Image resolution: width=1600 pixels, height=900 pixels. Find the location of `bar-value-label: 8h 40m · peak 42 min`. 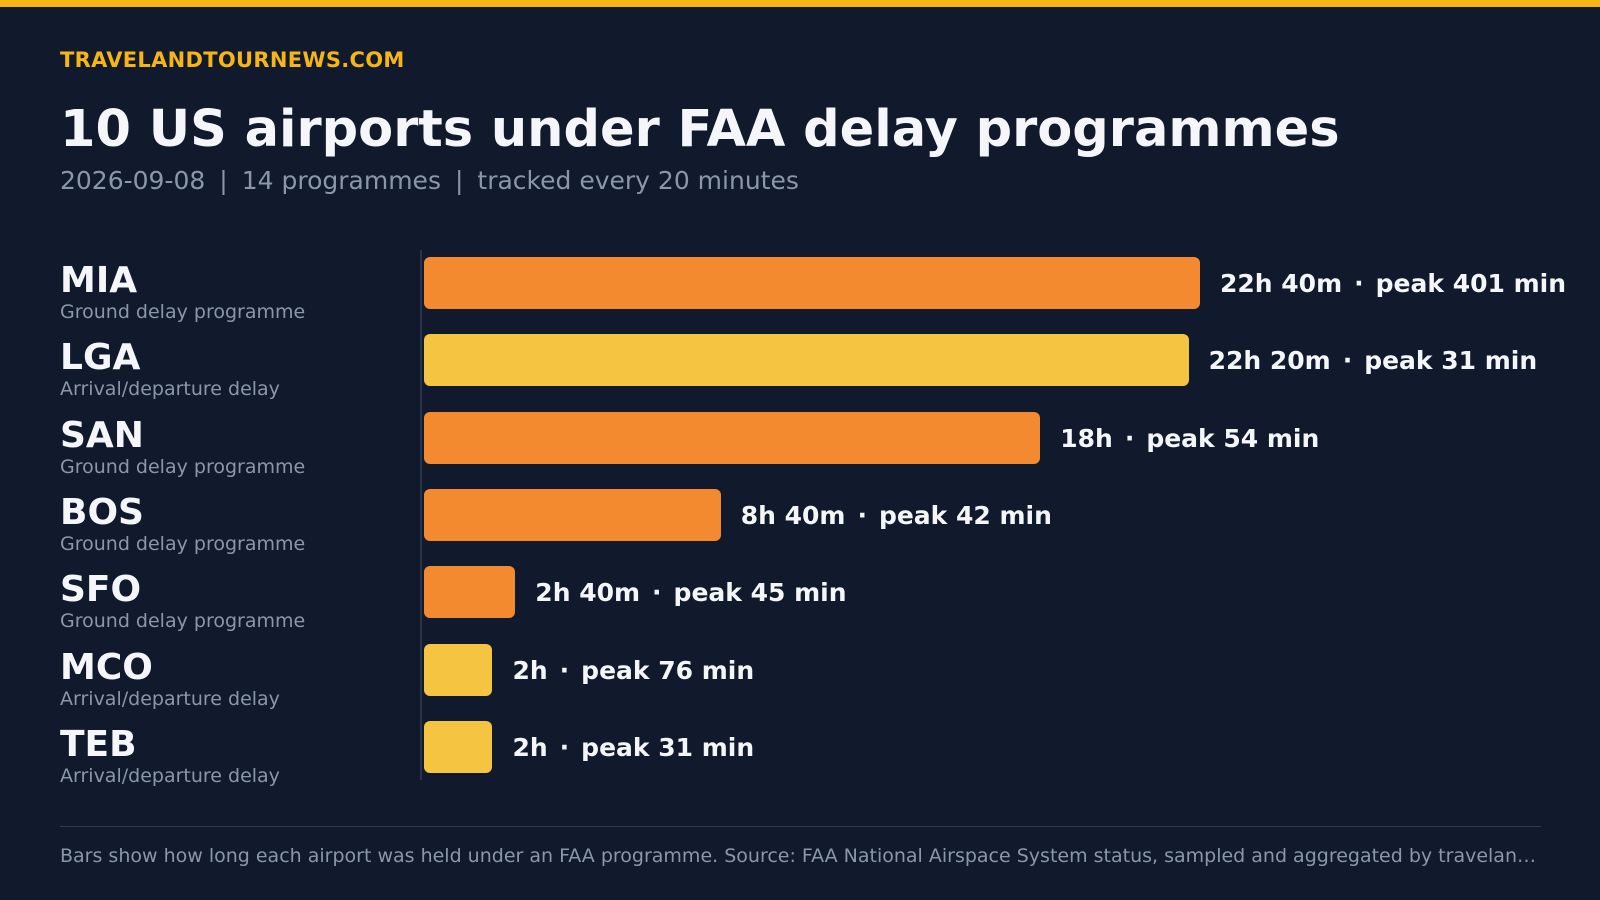

bar-value-label: 8h 40m · peak 42 min is located at coordinates (896, 515).